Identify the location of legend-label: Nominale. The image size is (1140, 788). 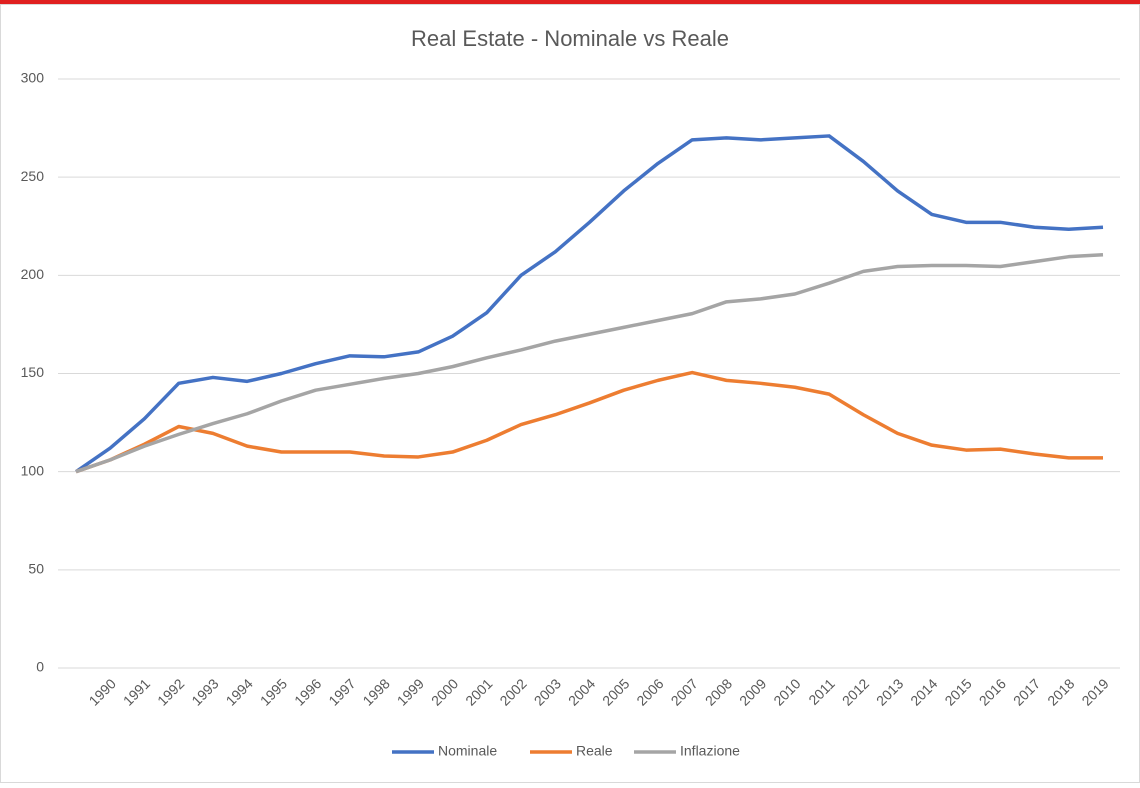
(467, 751).